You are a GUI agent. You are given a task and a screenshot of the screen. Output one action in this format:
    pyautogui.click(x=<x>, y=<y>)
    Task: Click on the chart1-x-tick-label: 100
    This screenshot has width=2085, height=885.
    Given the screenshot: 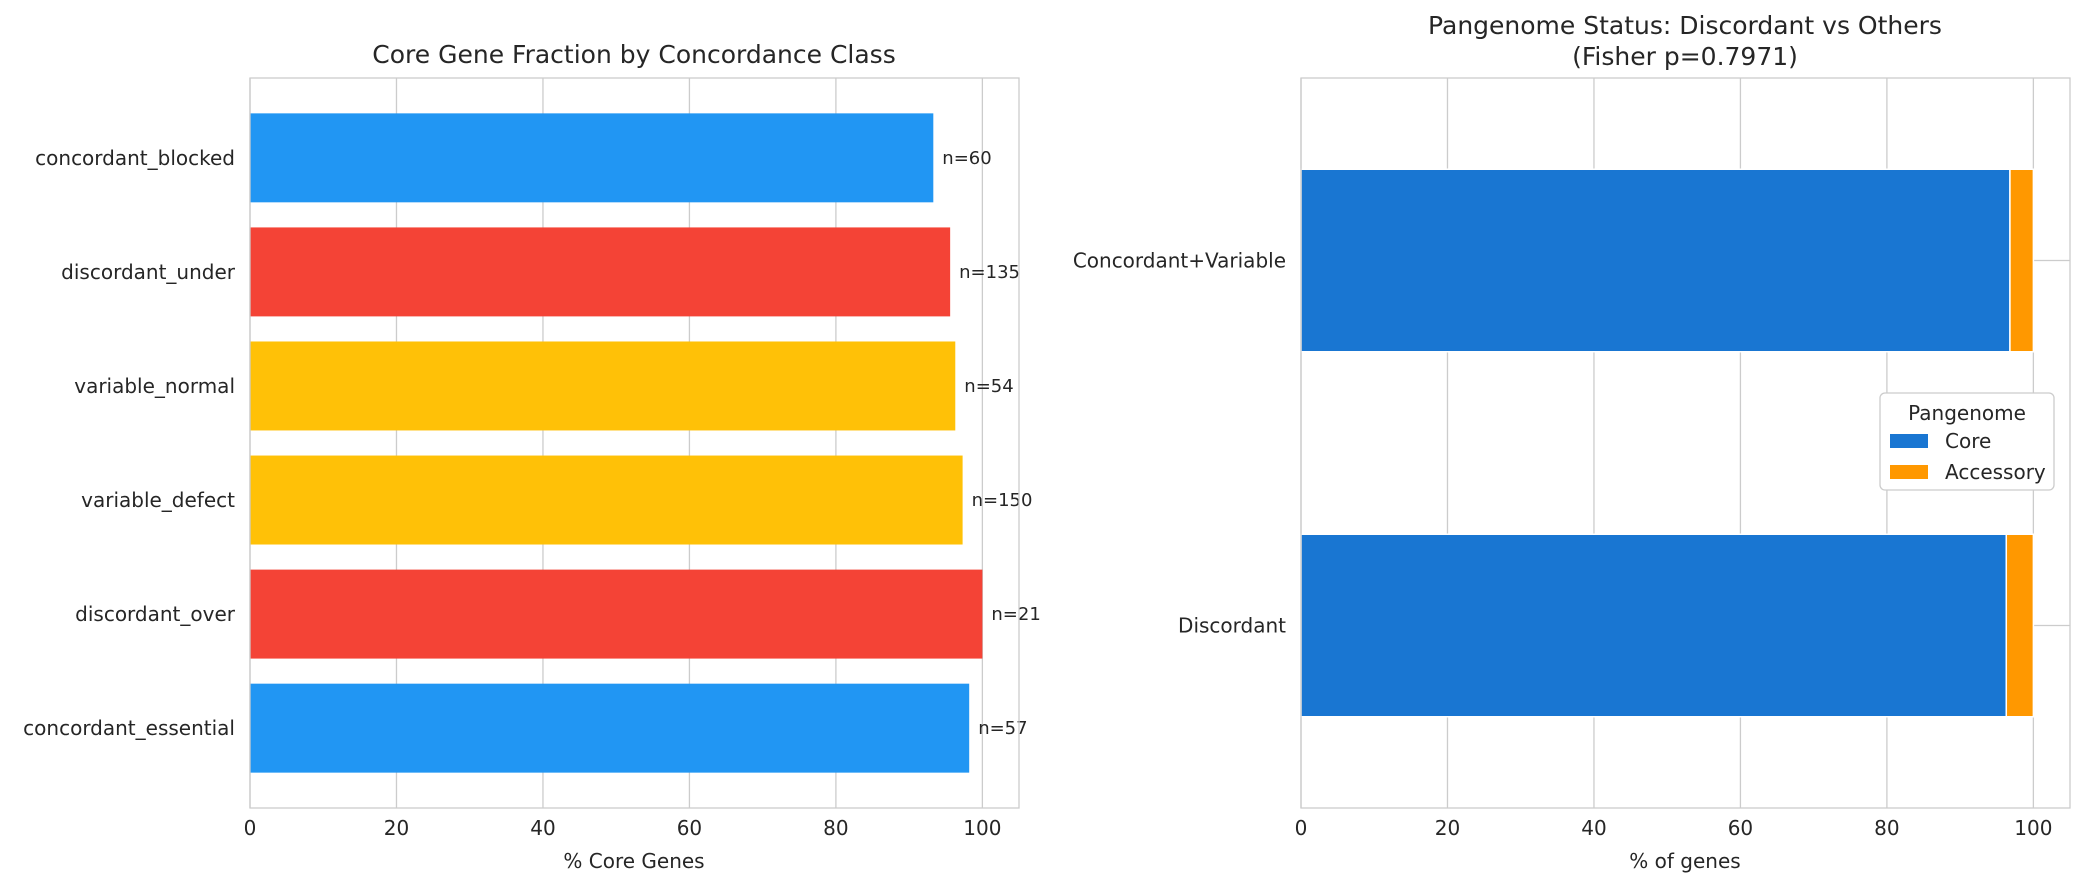 What is the action you would take?
    pyautogui.click(x=982, y=828)
    